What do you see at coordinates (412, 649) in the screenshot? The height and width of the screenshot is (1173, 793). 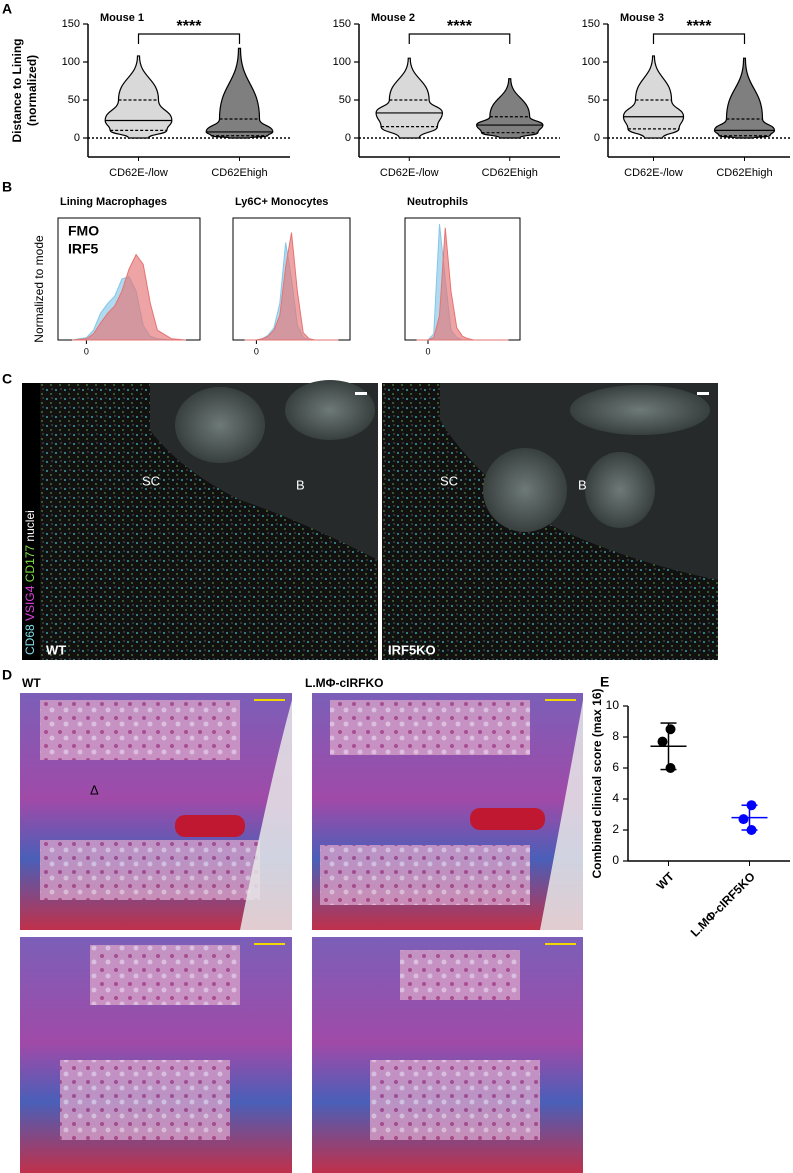 I see `genotype-label: IRF5KO` at bounding box center [412, 649].